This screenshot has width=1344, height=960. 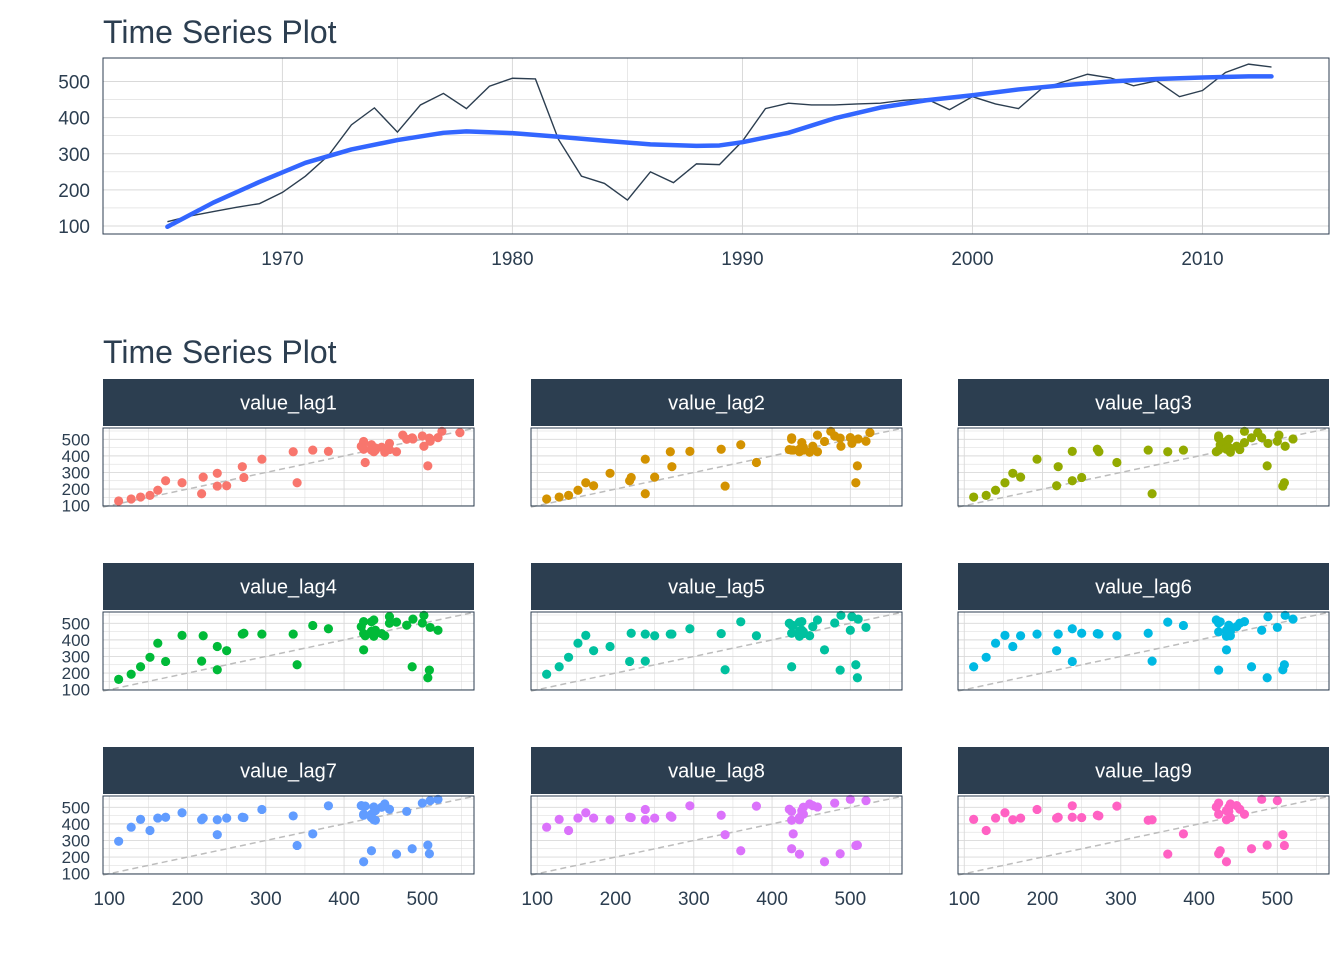 I want to click on strip-label: value_lag8, so click(x=716, y=772).